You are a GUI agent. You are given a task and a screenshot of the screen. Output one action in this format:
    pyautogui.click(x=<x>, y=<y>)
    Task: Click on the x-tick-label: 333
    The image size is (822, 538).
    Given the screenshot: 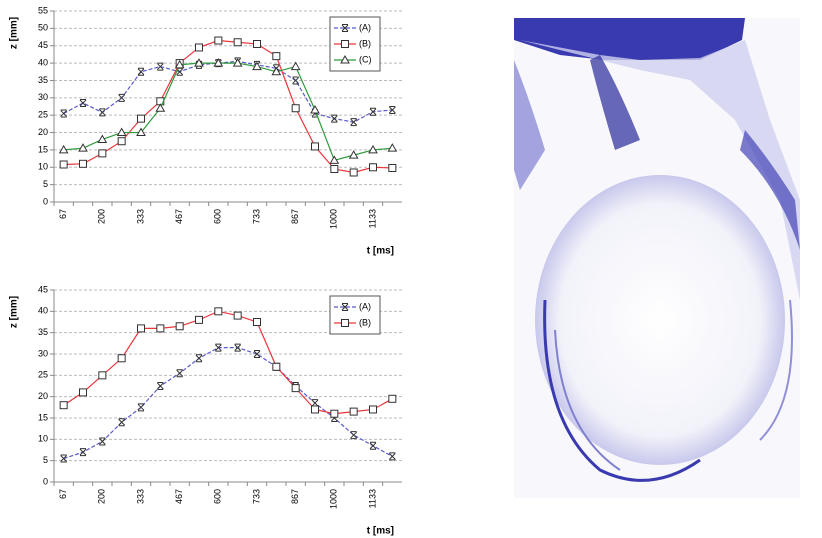 What is the action you would take?
    pyautogui.click(x=140, y=496)
    